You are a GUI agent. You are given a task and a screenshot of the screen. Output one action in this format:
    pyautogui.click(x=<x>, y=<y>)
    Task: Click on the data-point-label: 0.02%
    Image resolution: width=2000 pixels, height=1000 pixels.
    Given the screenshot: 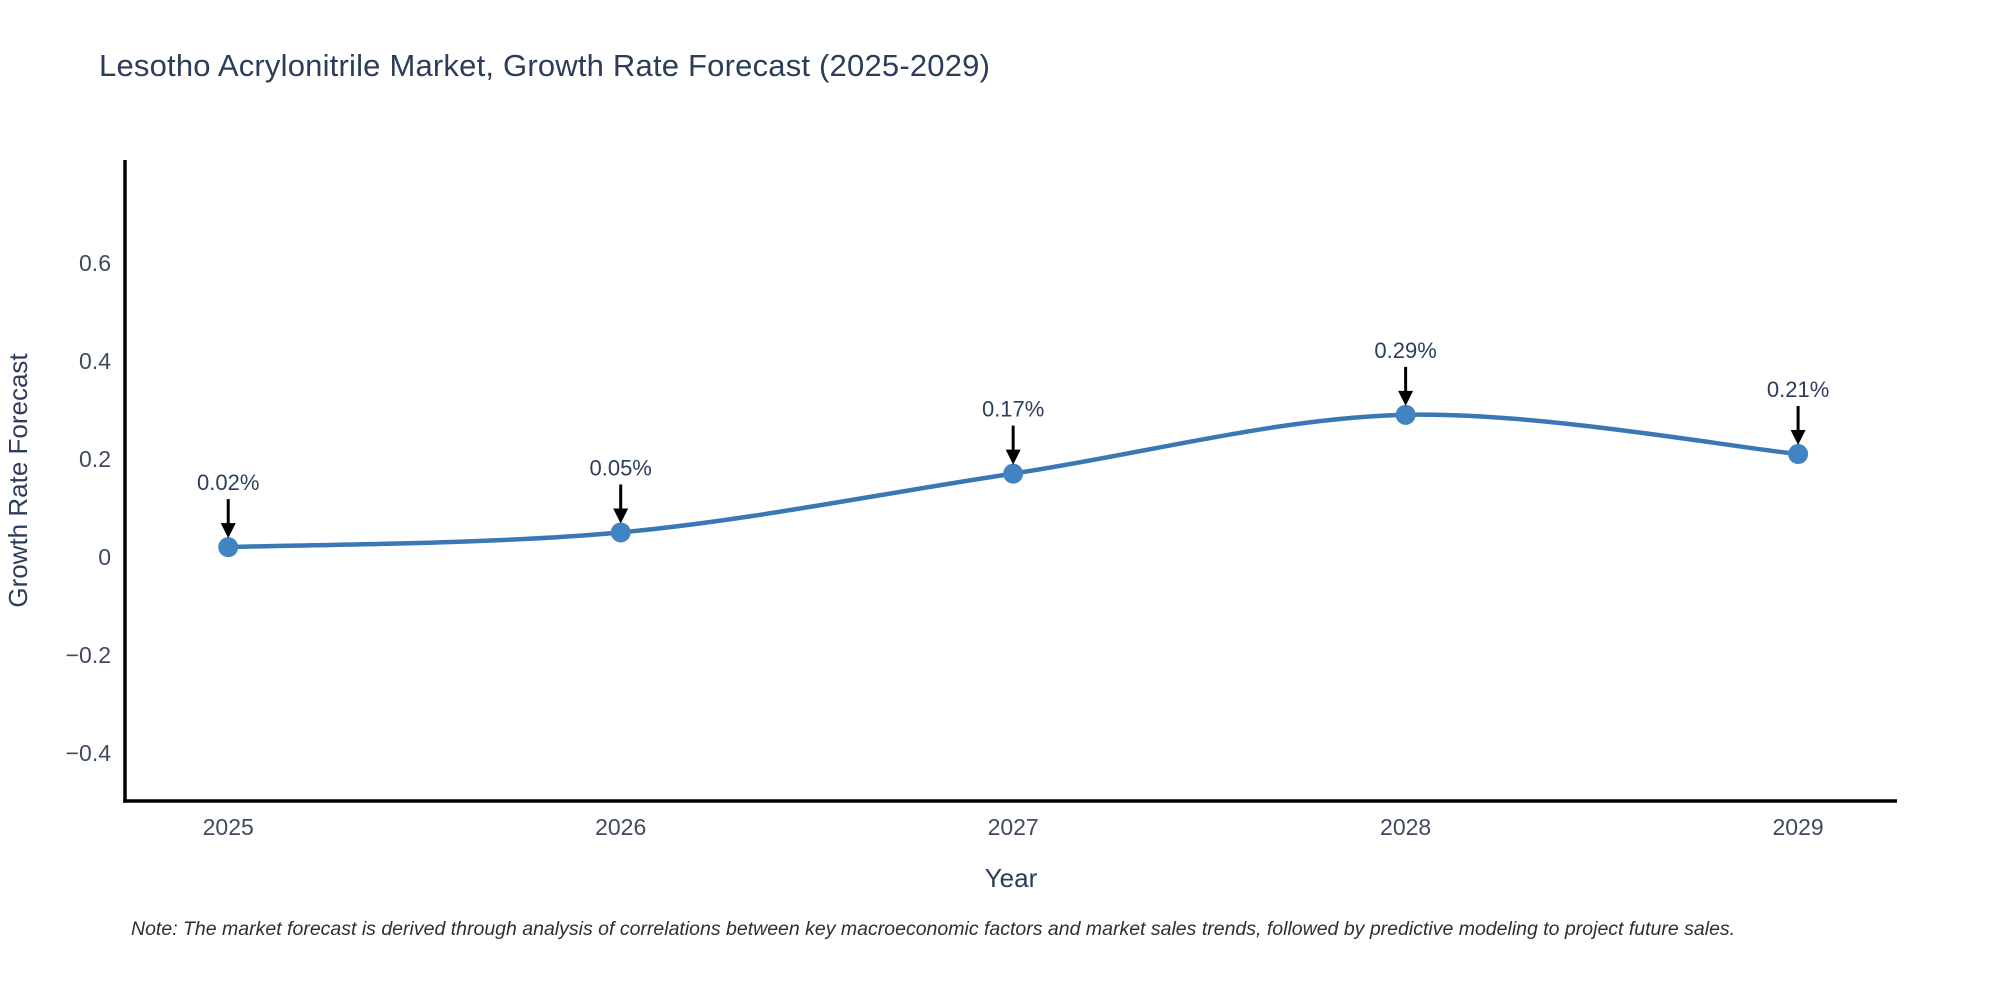 What is the action you would take?
    pyautogui.click(x=228, y=482)
    